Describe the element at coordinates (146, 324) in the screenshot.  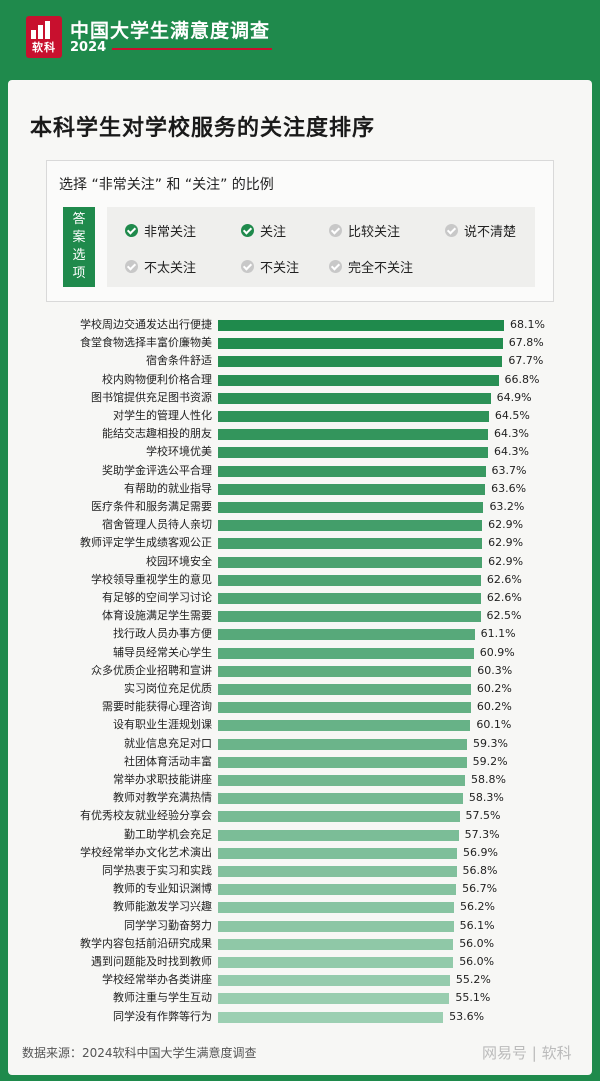
I see `category-label: 学校周边交通发达出行便捷` at that location.